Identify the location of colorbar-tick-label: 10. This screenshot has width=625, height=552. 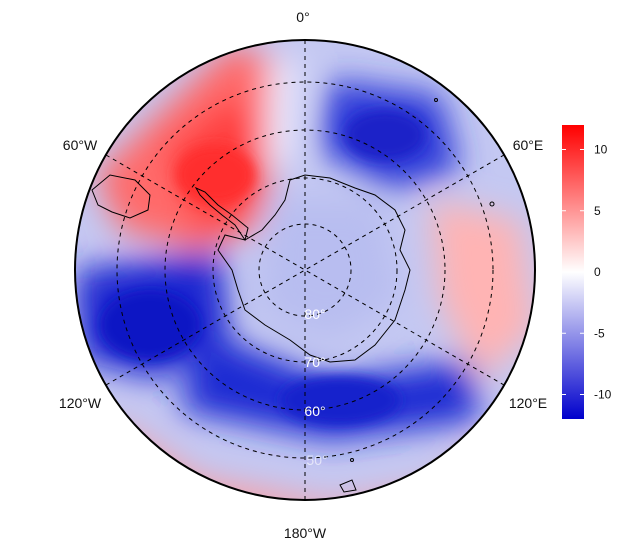
(601, 150).